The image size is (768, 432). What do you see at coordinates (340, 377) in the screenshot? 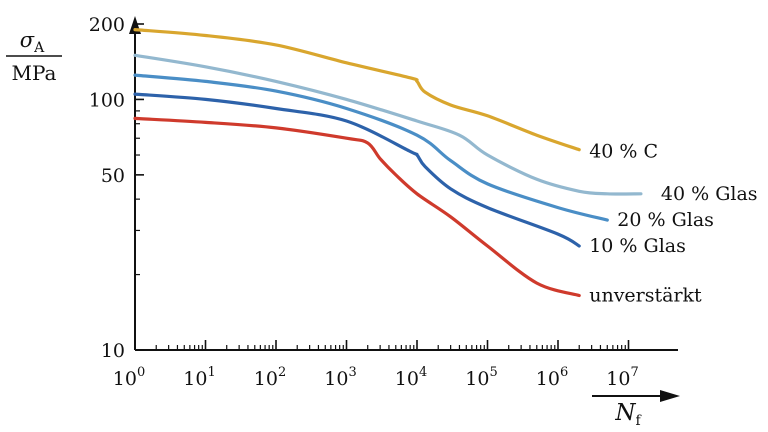
I see `x-tick-label: 10³` at bounding box center [340, 377].